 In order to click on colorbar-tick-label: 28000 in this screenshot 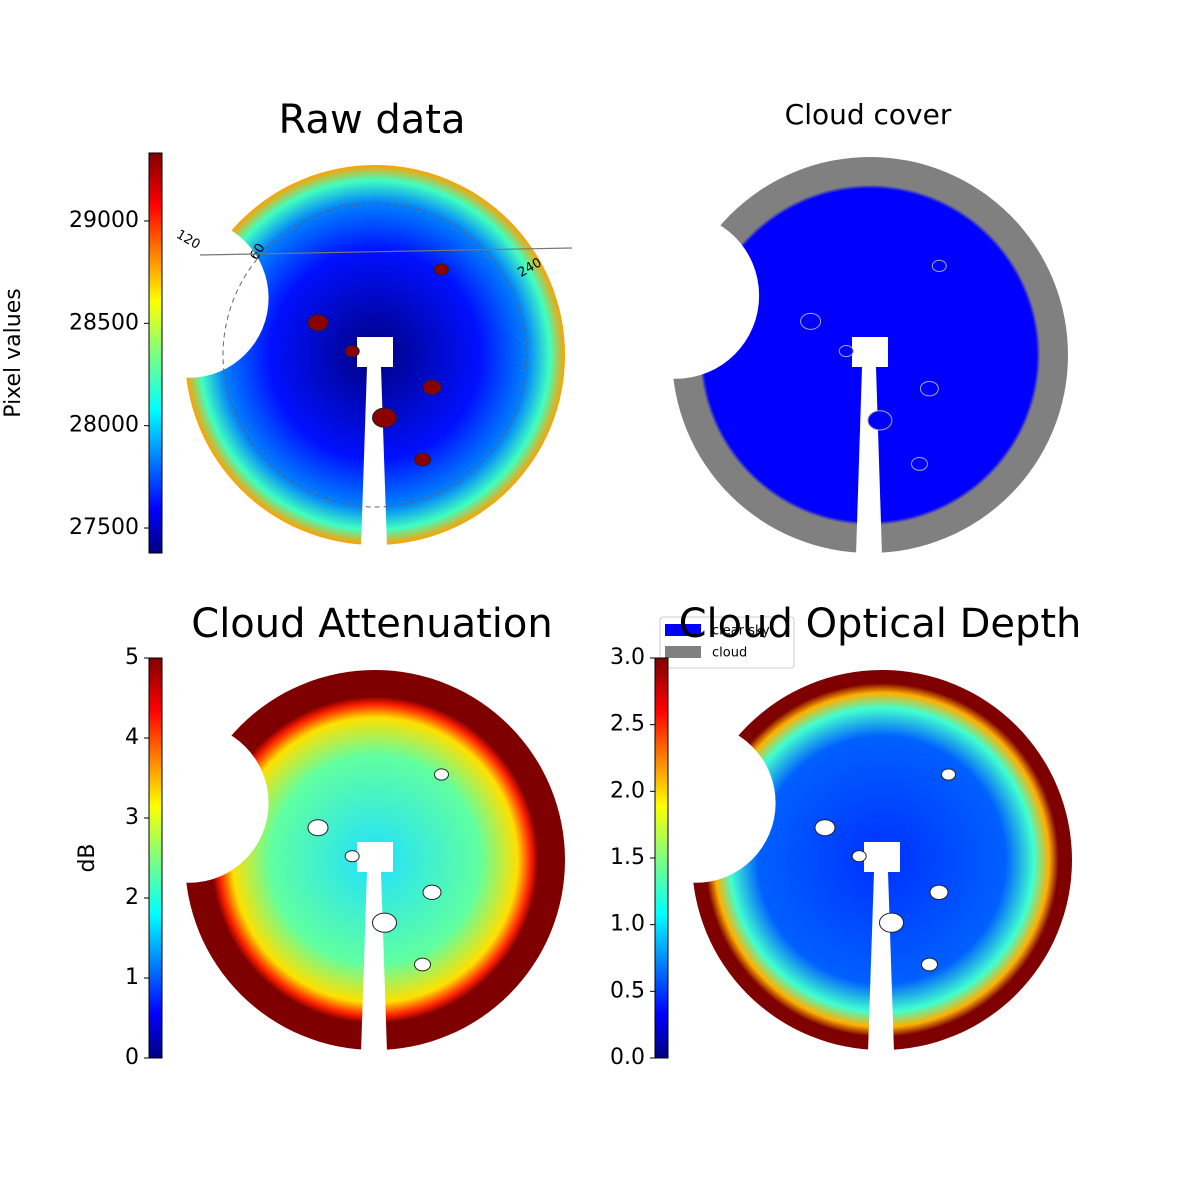, I will do `click(104, 425)`.